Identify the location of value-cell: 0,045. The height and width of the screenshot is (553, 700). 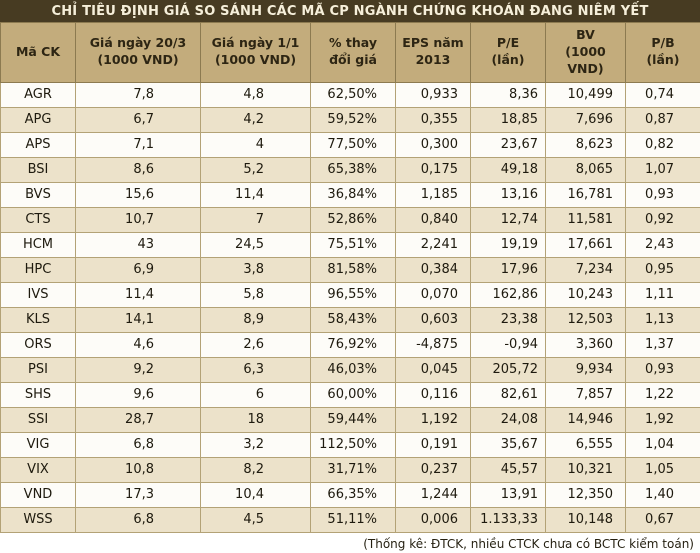
(433, 369).